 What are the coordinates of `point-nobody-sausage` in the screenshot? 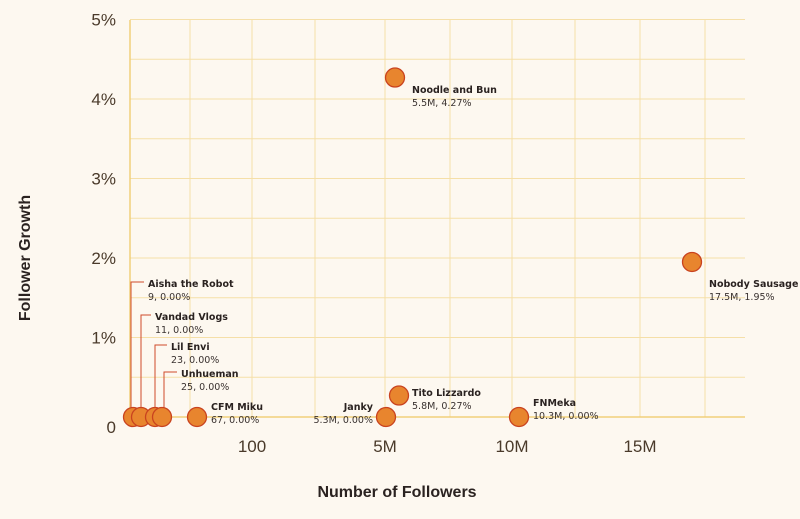 It's located at (692, 262).